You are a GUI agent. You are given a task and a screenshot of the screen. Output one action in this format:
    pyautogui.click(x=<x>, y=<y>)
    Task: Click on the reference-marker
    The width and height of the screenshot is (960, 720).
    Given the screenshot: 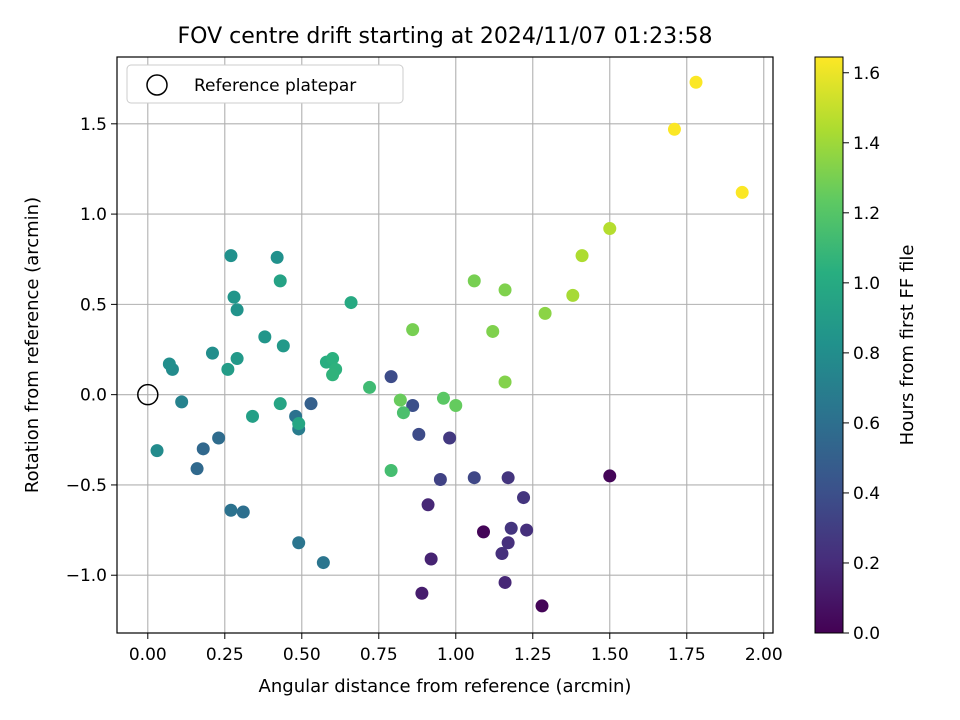 What is the action you would take?
    pyautogui.click(x=148, y=394)
    